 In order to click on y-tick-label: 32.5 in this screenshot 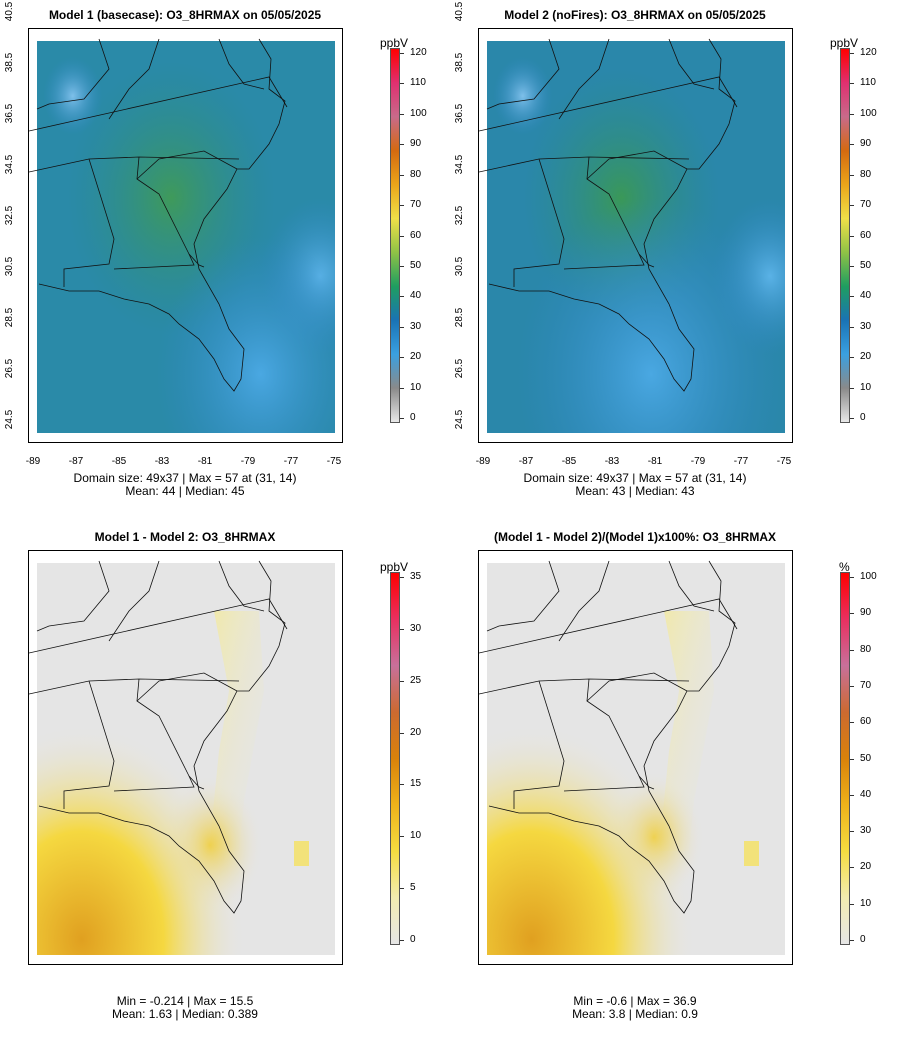, I will do `click(10, 215)`.